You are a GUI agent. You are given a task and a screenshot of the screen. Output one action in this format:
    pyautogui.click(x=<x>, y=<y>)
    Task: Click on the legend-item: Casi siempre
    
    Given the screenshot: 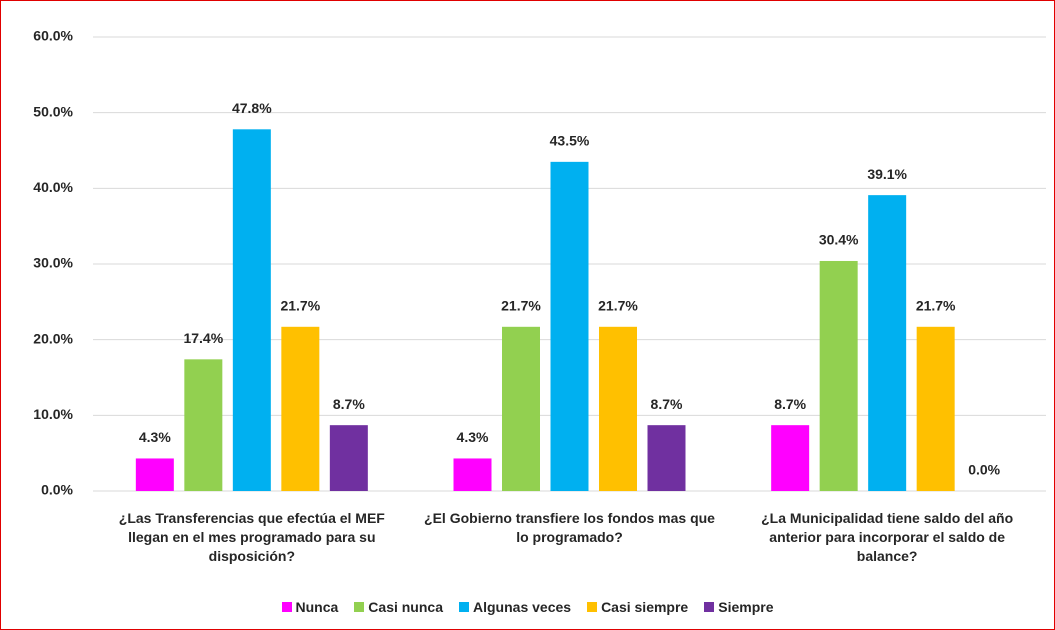 What is the action you would take?
    pyautogui.click(x=637, y=607)
    